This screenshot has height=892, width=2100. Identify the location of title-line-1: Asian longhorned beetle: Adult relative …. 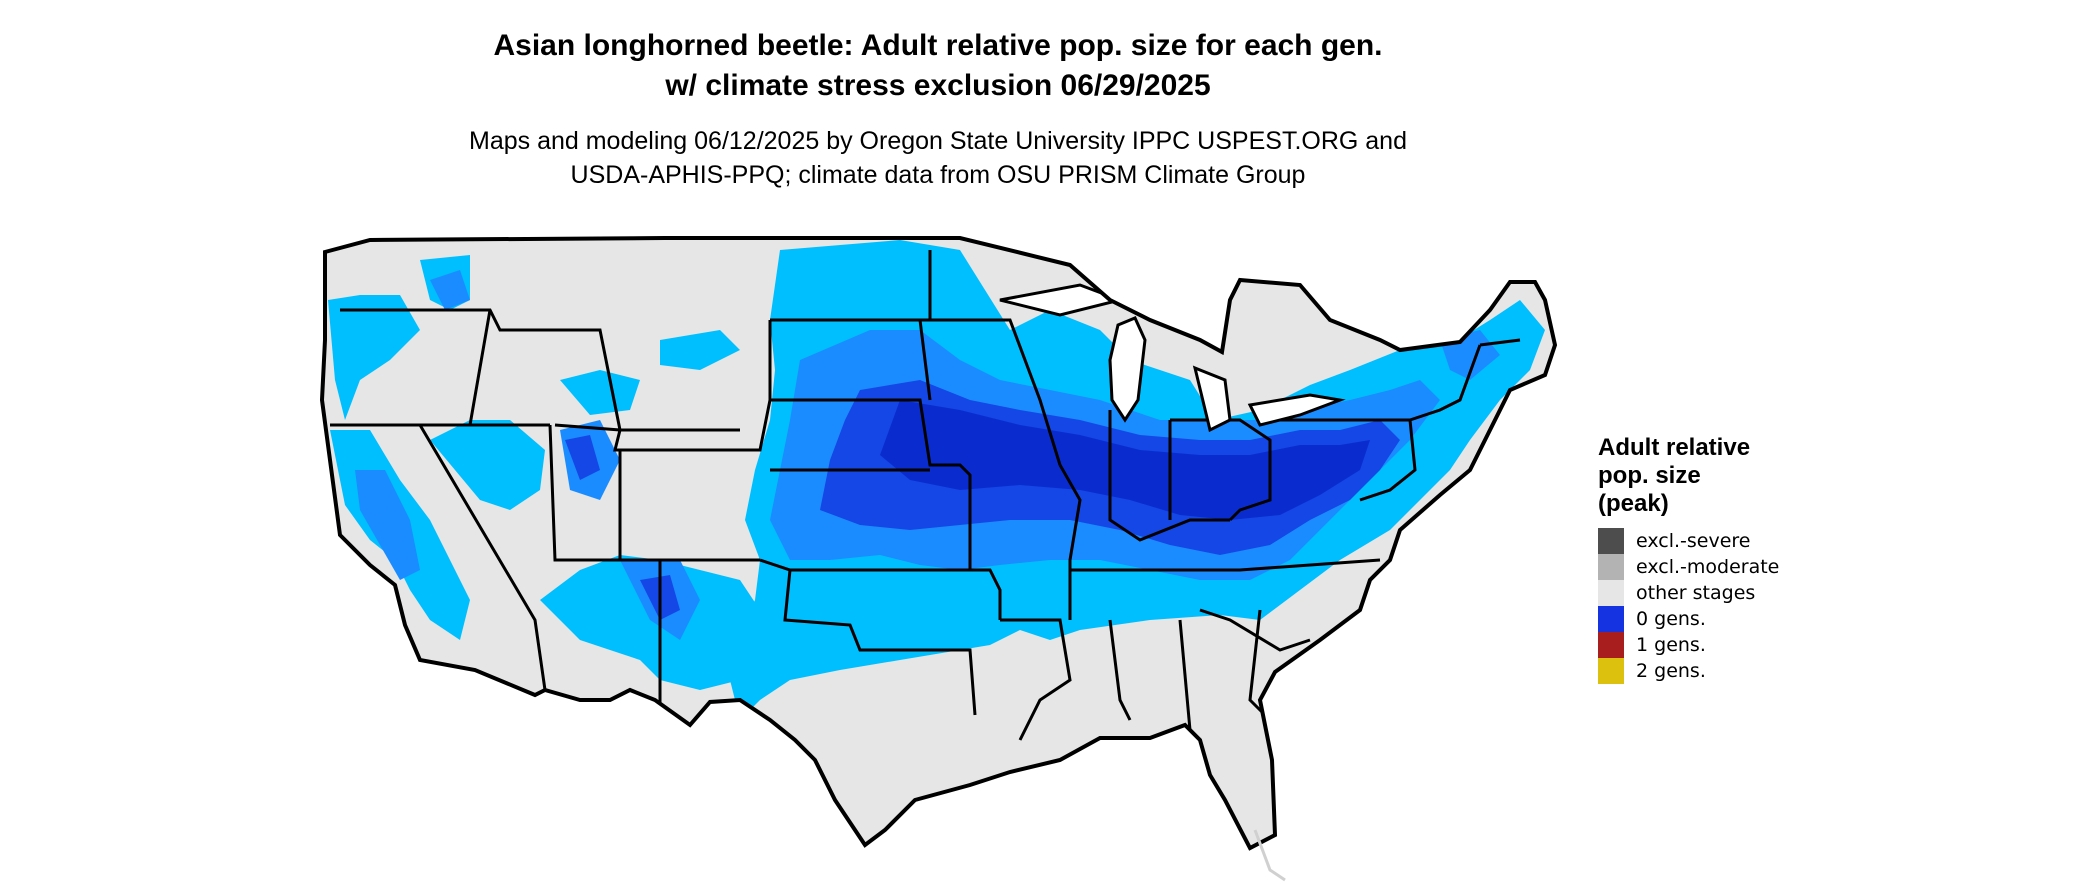
(938, 45).